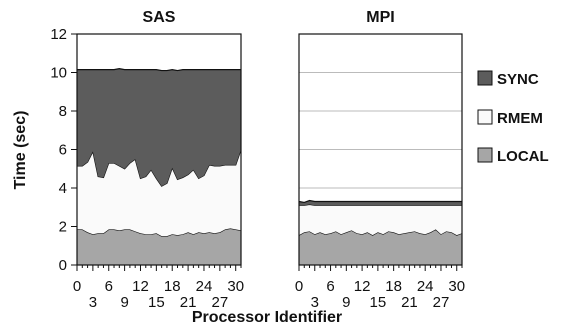 The height and width of the screenshot is (328, 576). I want to click on x-axis-label: Processor Identifier, so click(267, 317).